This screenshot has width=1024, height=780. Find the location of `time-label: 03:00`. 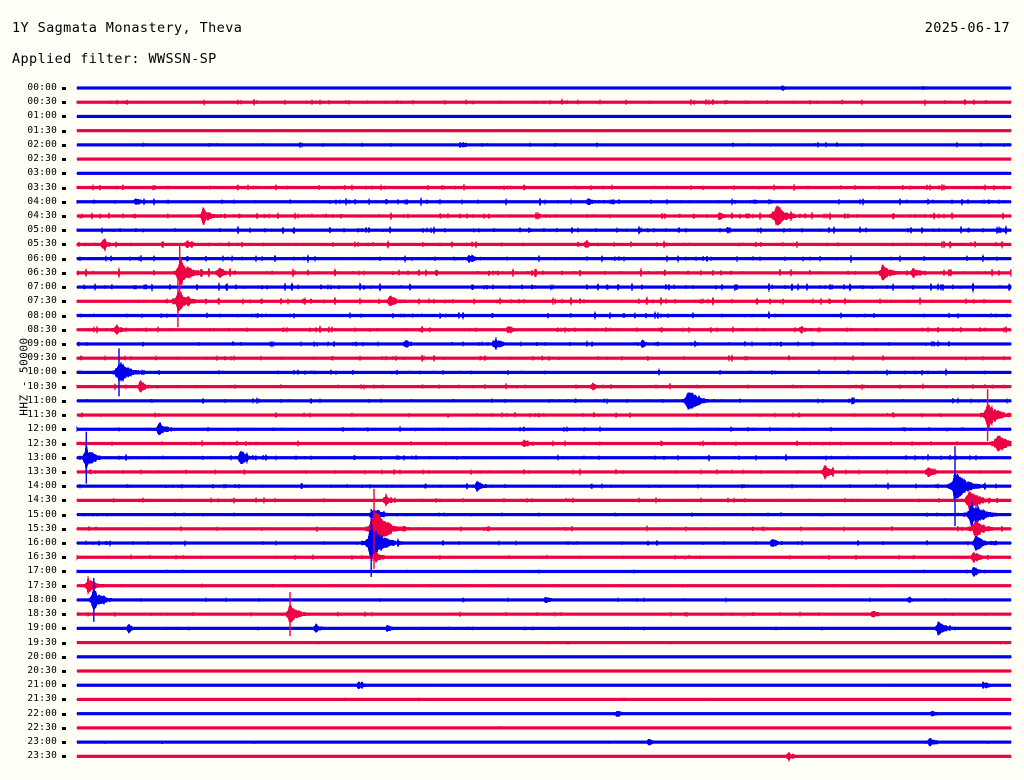

time-label: 03:00 is located at coordinates (42, 173).